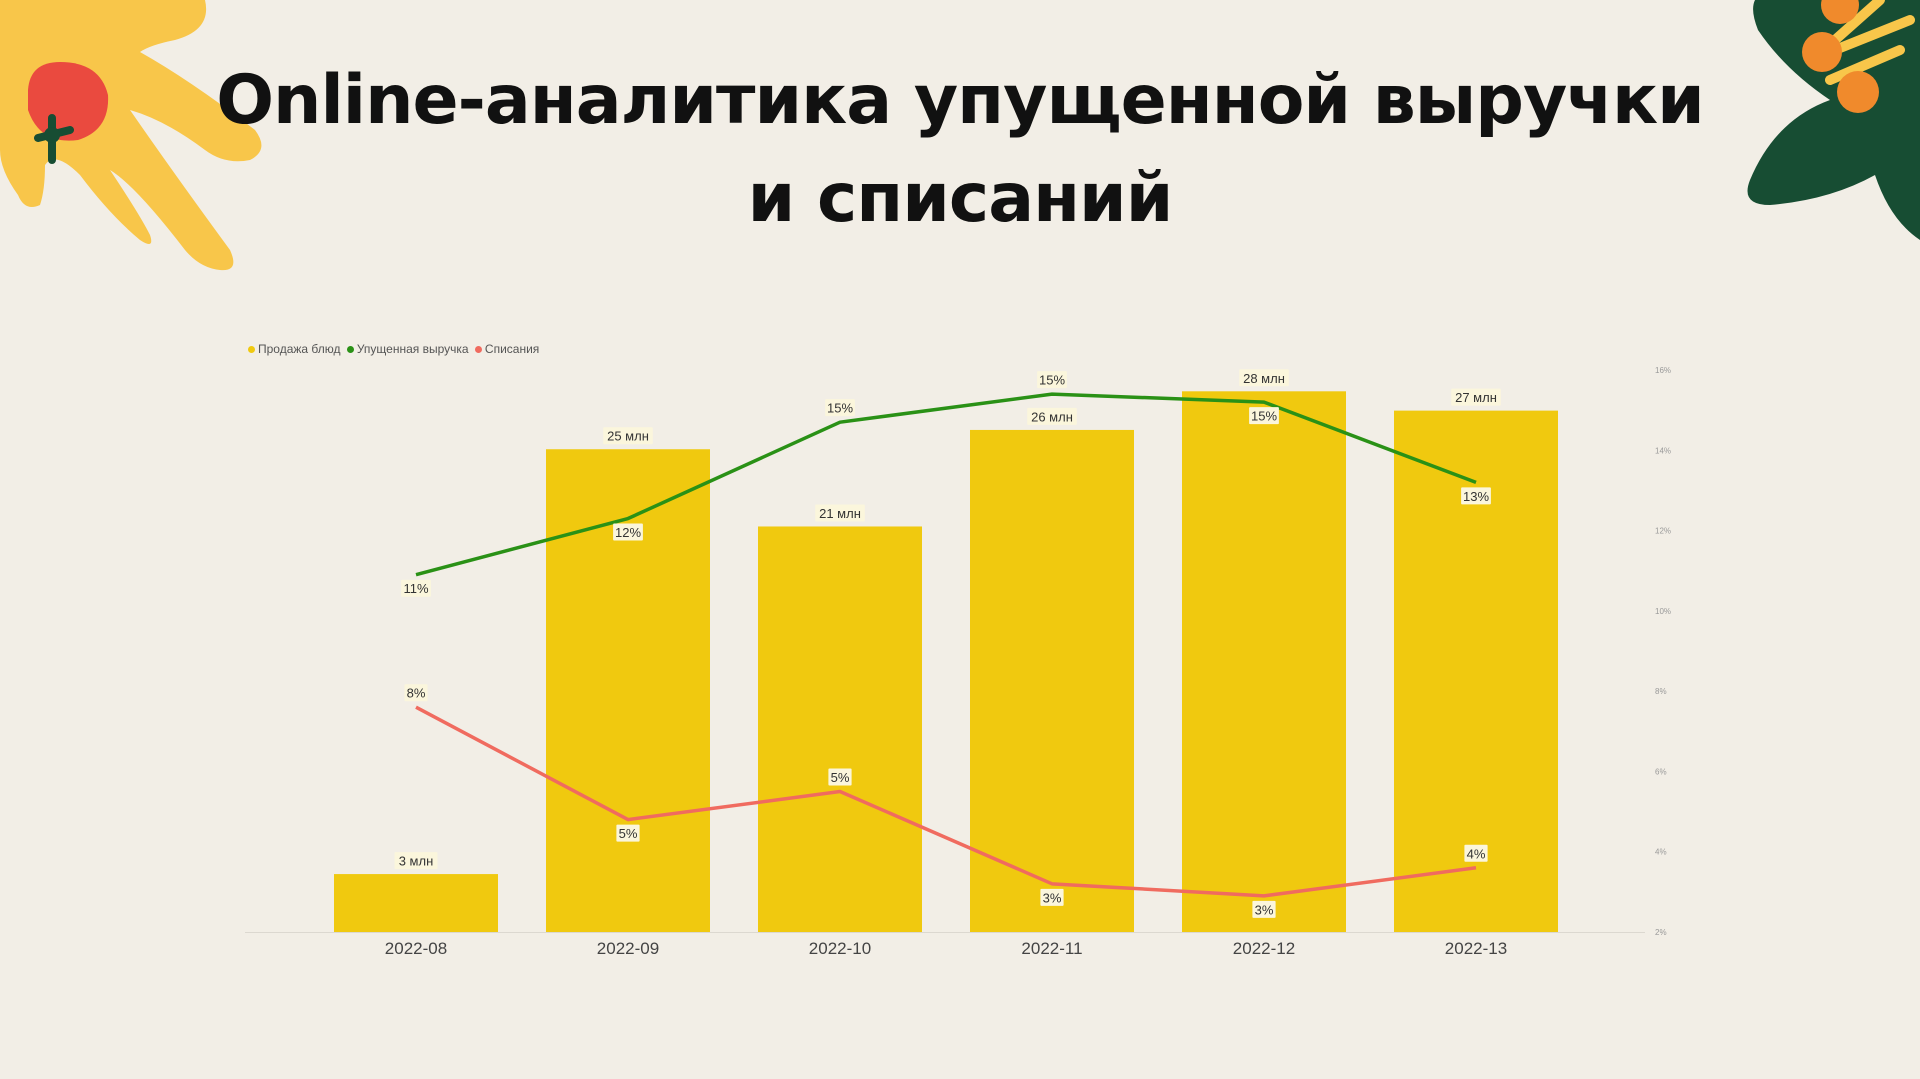  What do you see at coordinates (628, 948) in the screenshot?
I see `x-tick-label: 2022-09` at bounding box center [628, 948].